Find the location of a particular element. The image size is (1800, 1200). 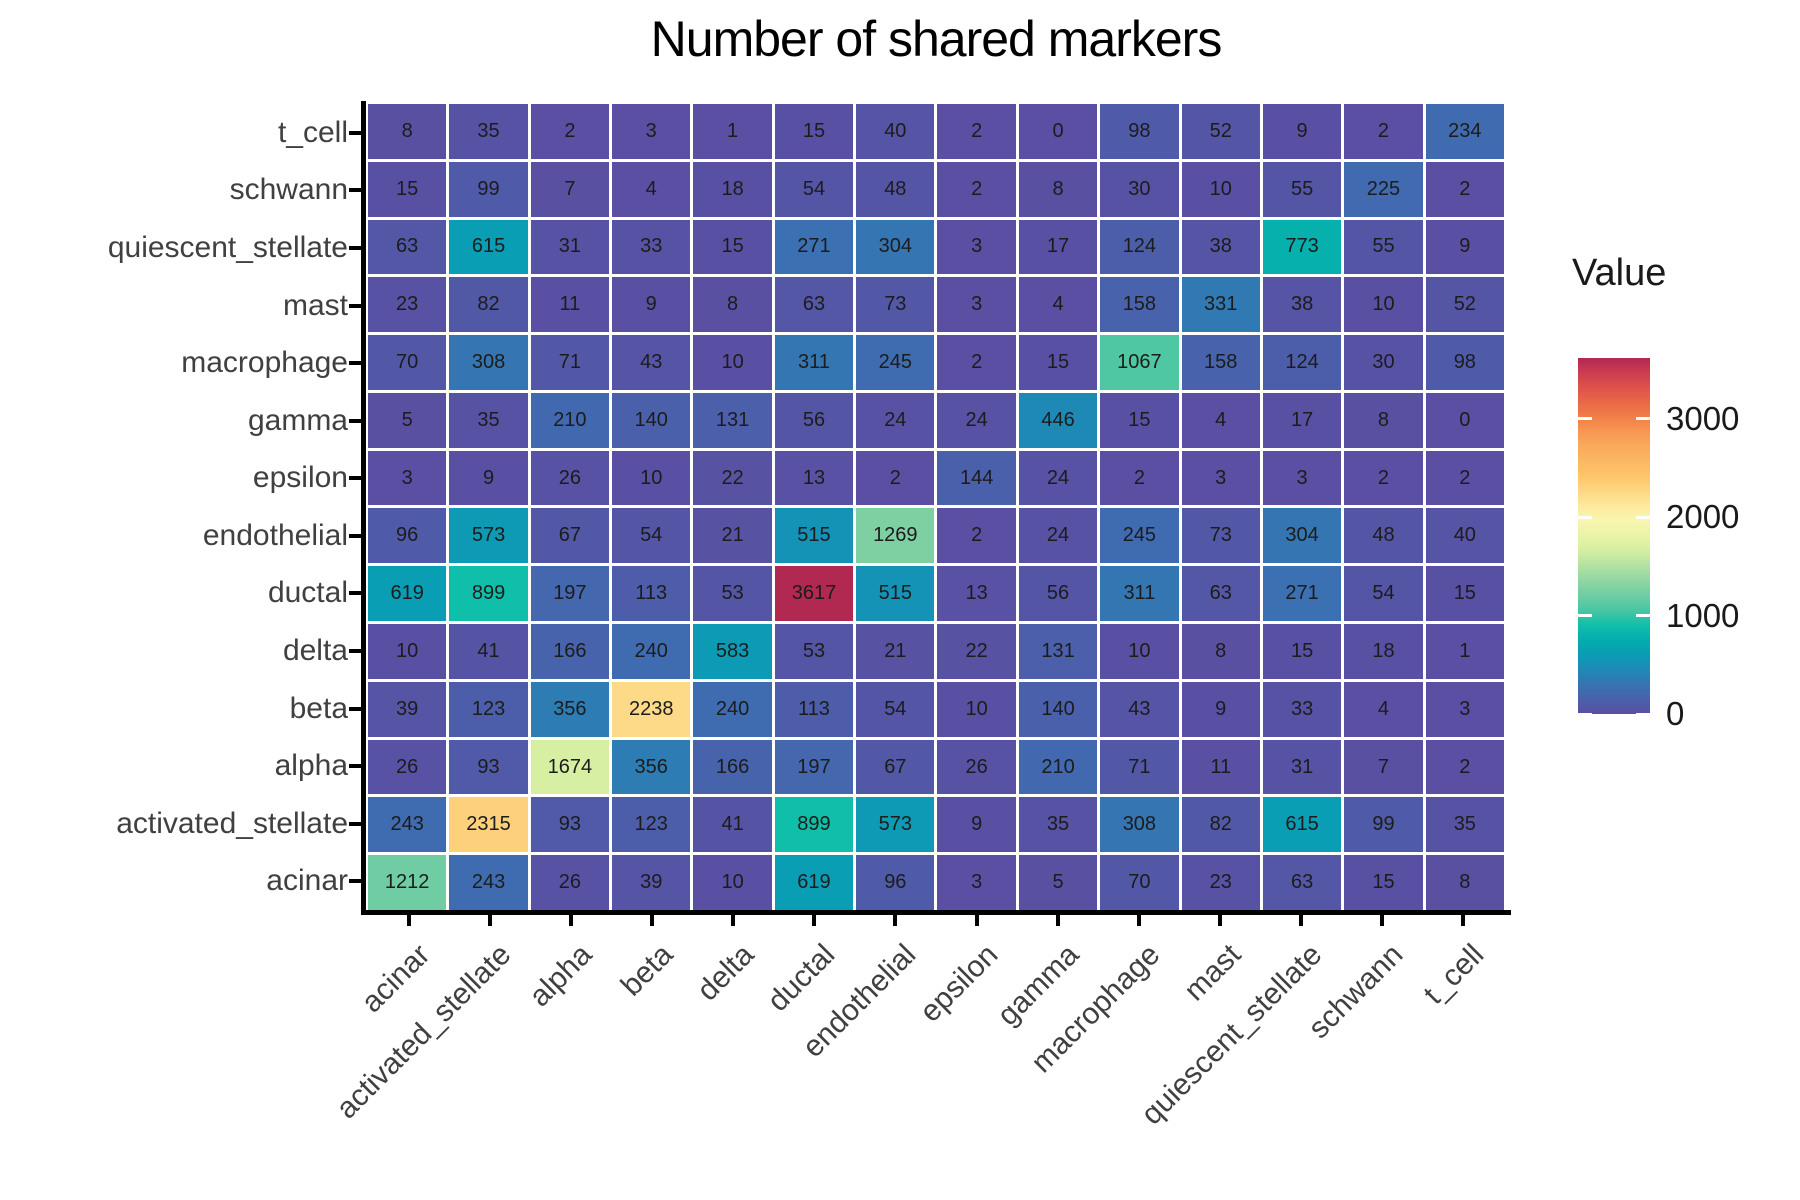

heatmap-cell: 158 is located at coordinates (1139, 305).